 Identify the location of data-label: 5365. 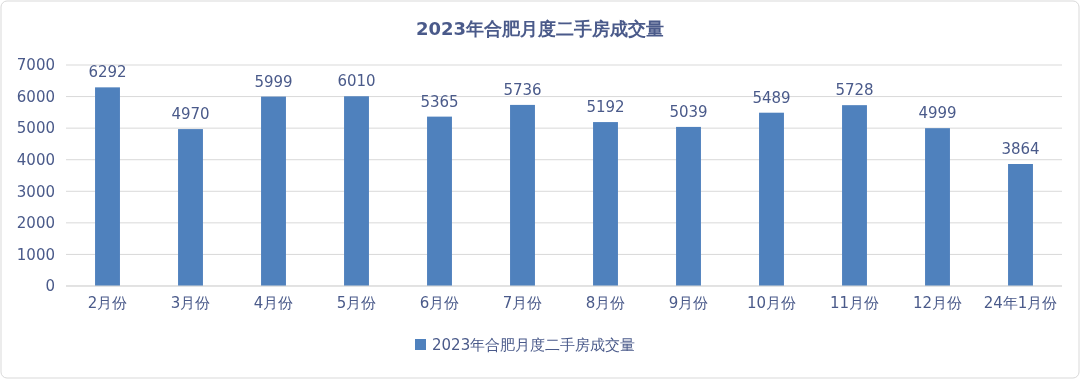
(439, 101).